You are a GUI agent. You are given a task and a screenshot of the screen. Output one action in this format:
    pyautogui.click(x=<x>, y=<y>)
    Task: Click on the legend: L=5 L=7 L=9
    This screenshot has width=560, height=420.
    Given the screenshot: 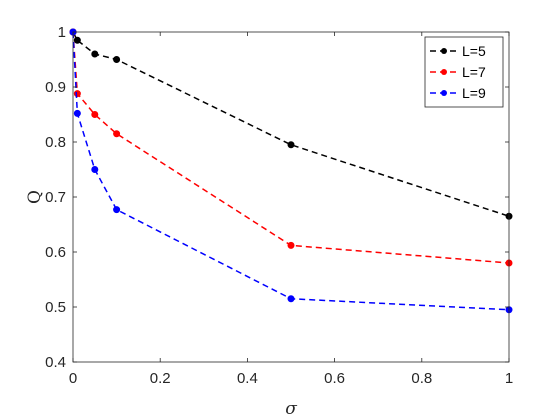 What is the action you would take?
    pyautogui.click(x=464, y=72)
    